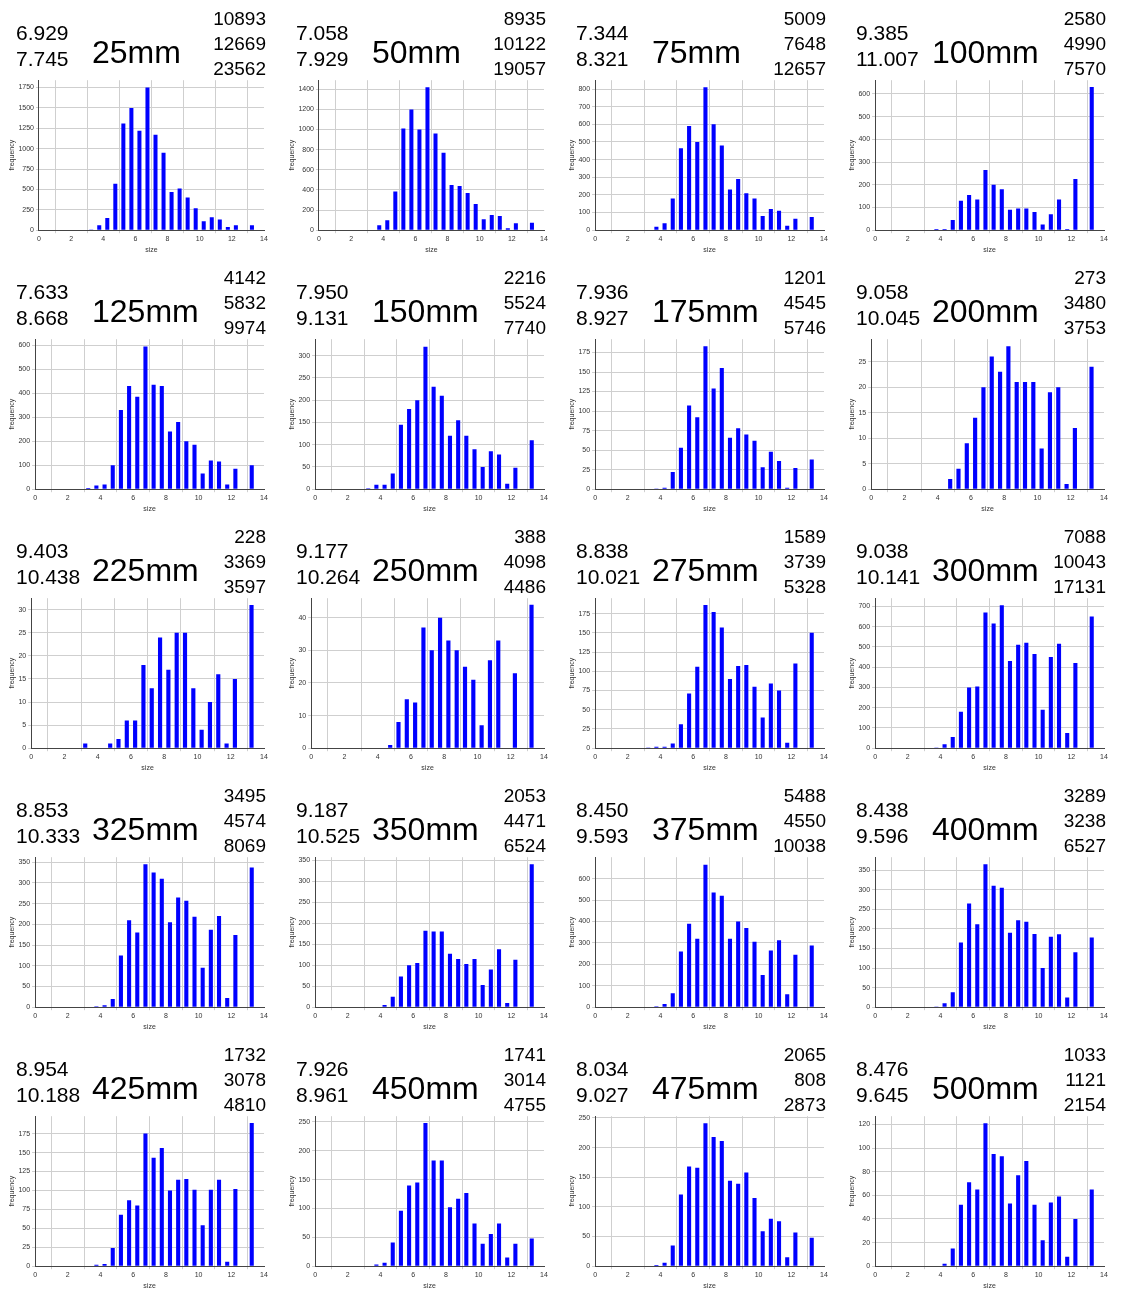 This screenshot has width=1121, height=1296. What do you see at coordinates (250, 536) in the screenshot?
I see `text: 228` at bounding box center [250, 536].